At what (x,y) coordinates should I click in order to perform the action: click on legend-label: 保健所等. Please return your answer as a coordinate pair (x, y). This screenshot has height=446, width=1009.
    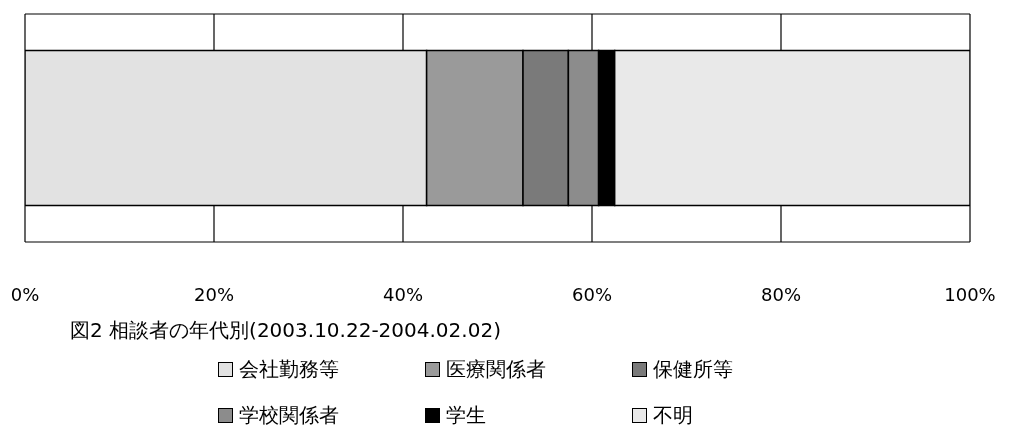
    Looking at the image, I should click on (693, 369).